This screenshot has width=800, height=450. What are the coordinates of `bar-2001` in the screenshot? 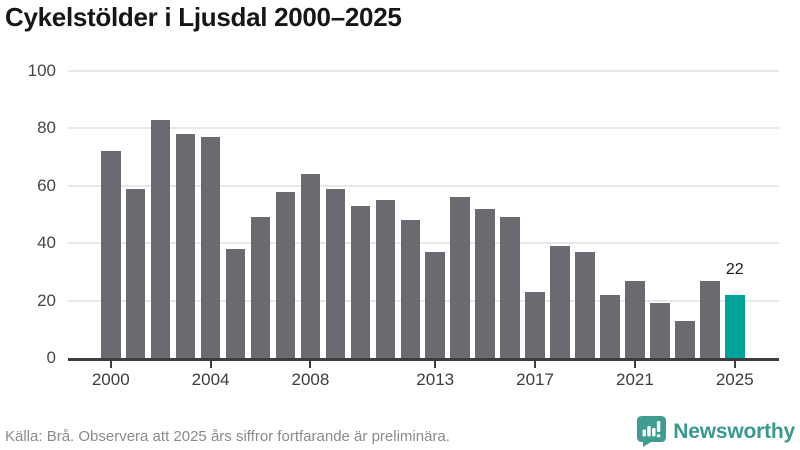 It's located at (135, 273).